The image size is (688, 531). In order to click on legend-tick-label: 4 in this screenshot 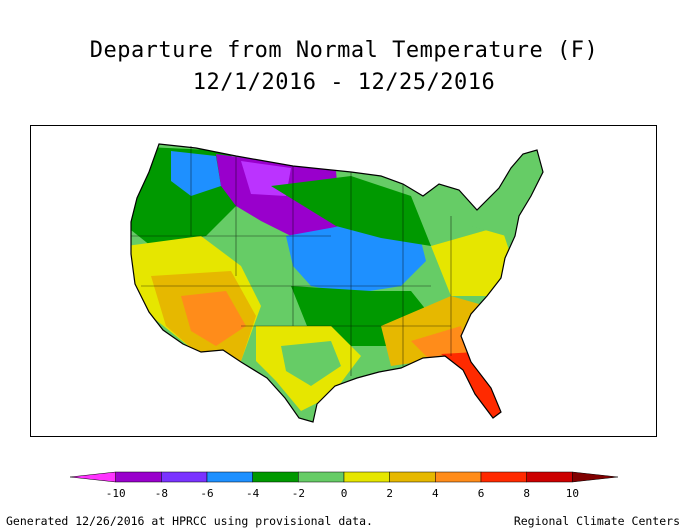, I will do `click(435, 493)`.